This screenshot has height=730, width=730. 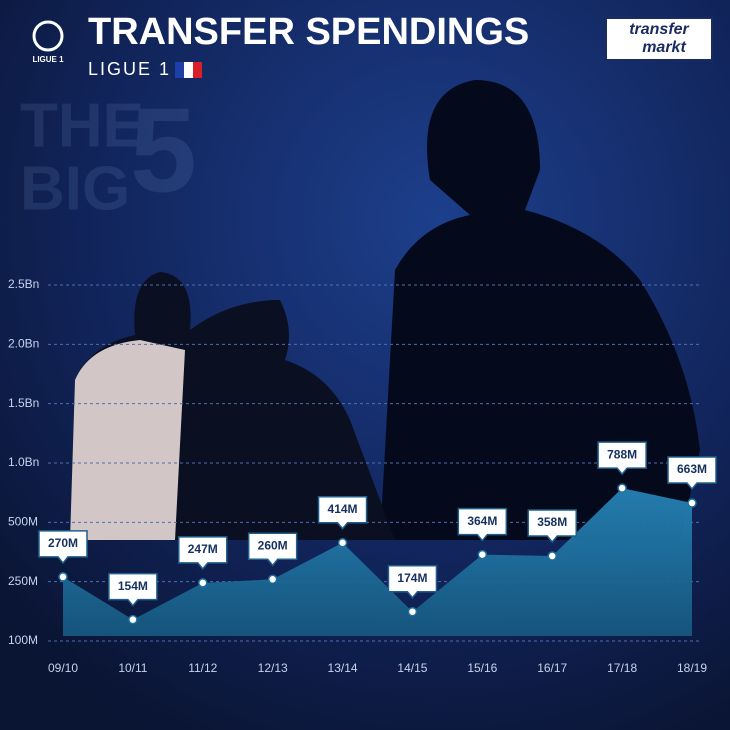 I want to click on value-label-text: 788M, so click(x=622, y=454).